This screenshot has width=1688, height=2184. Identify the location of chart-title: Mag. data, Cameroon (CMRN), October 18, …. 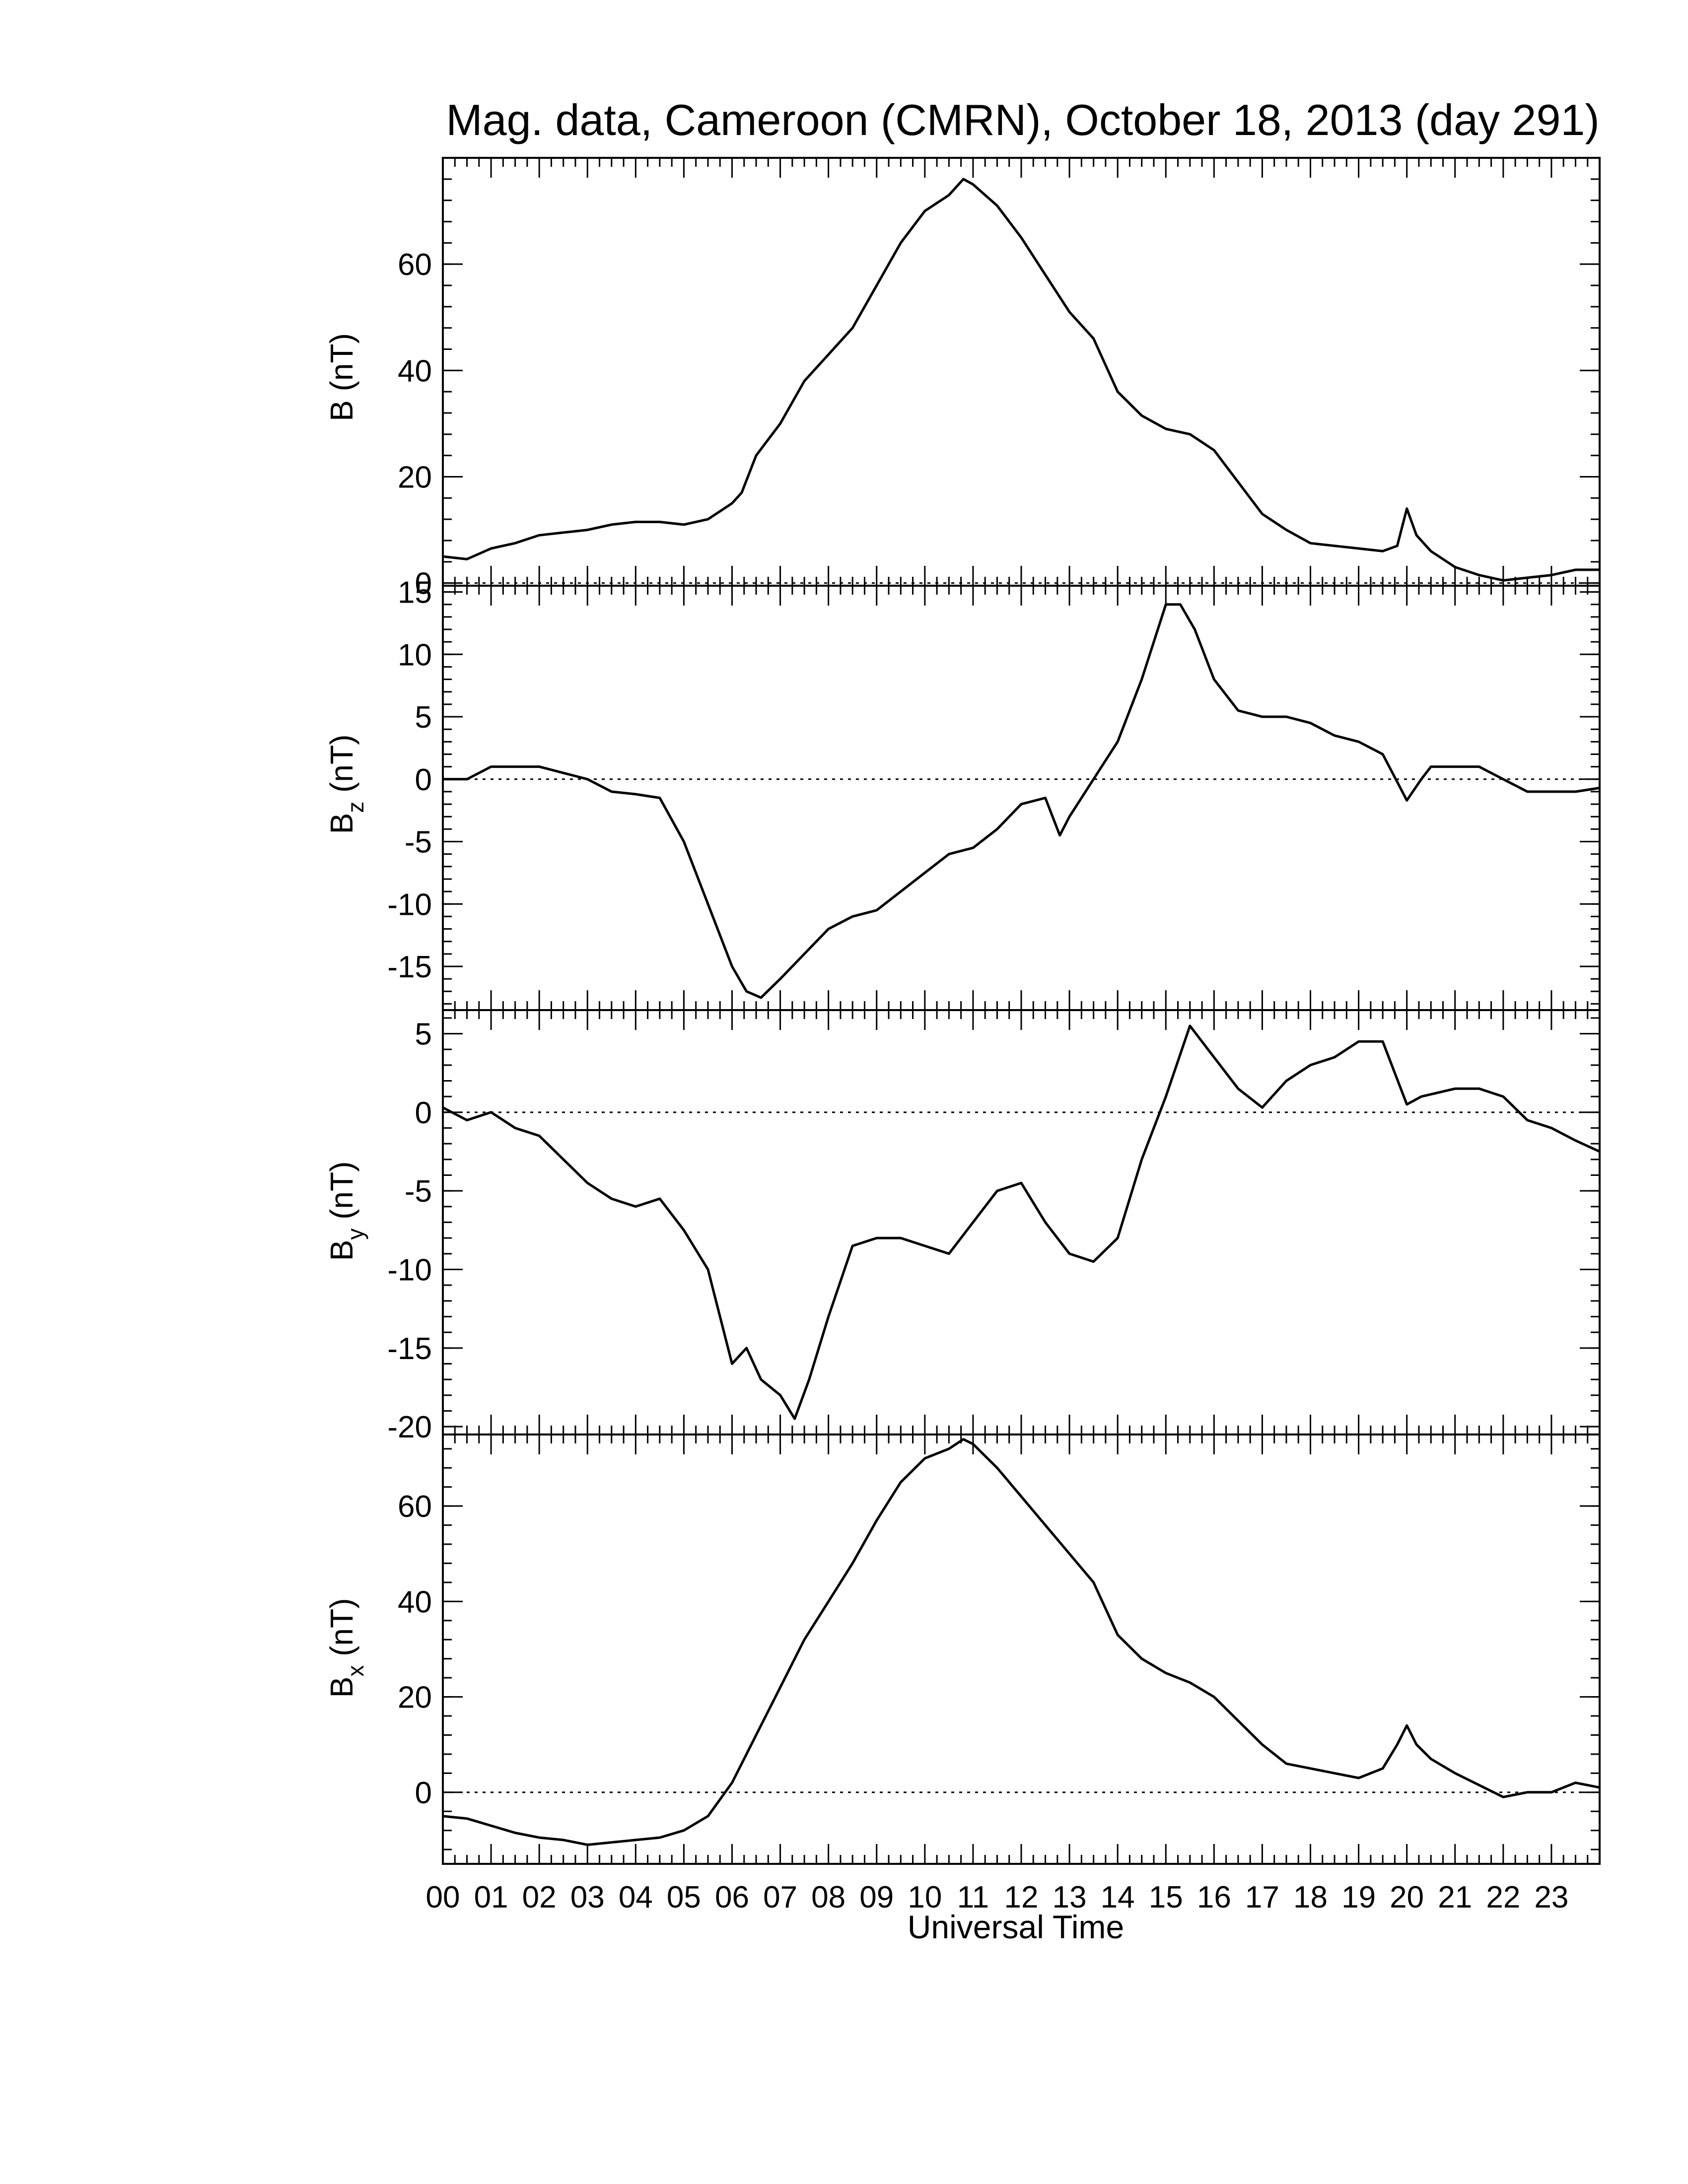
(1022, 119).